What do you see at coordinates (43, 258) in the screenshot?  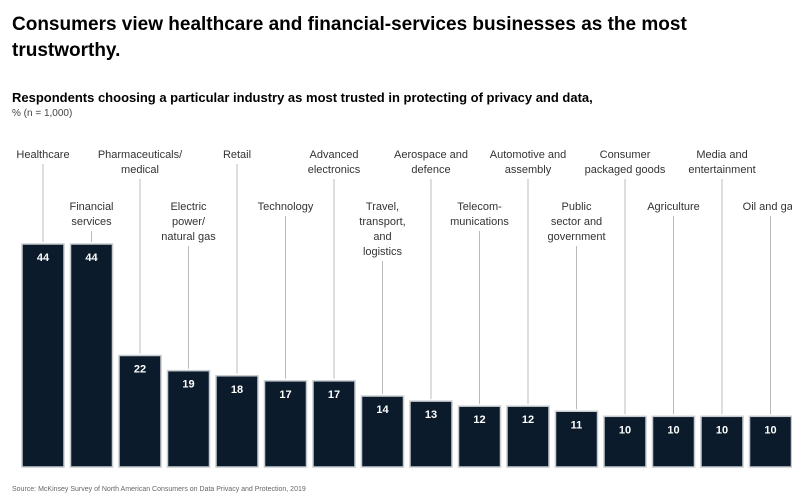 I see `data-label-healthcare: 44` at bounding box center [43, 258].